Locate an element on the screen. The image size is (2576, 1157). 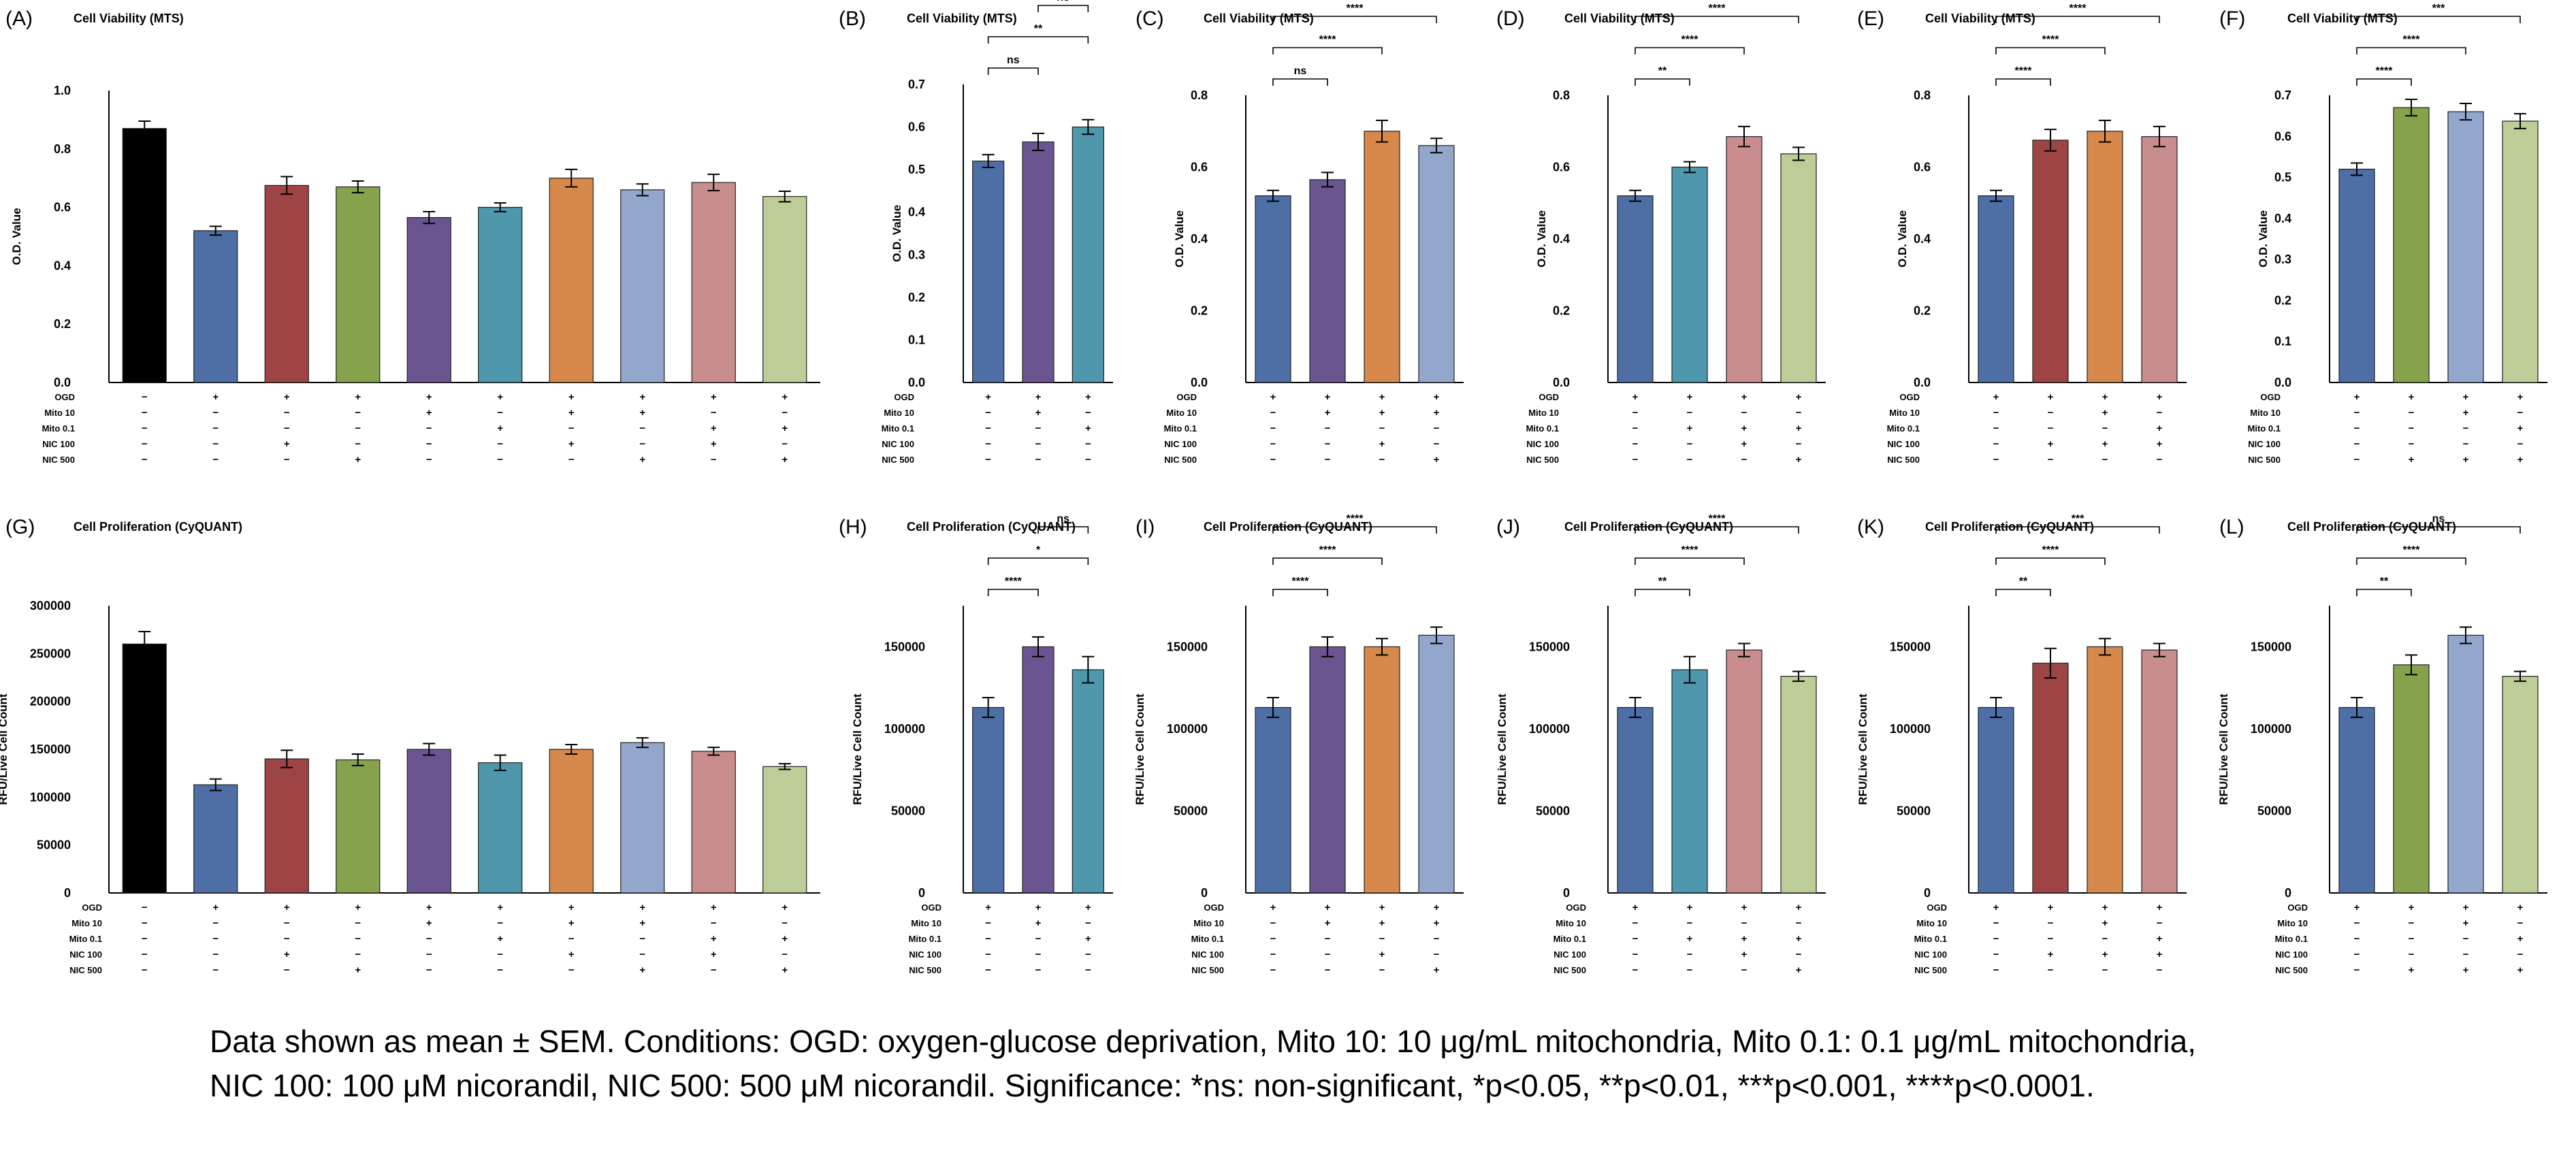
significance-bracket: ns is located at coordinates (2438, 523).